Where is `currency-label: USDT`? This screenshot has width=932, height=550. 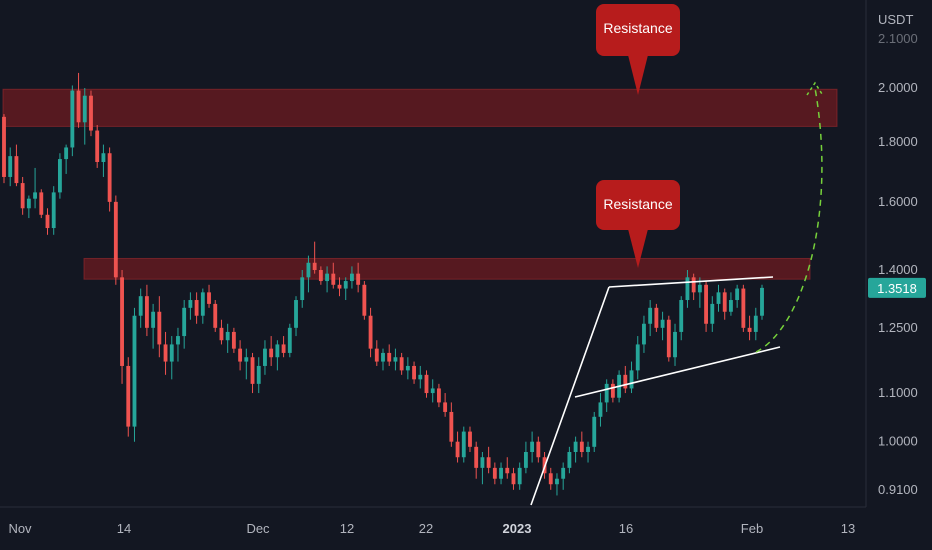 currency-label: USDT is located at coordinates (895, 19).